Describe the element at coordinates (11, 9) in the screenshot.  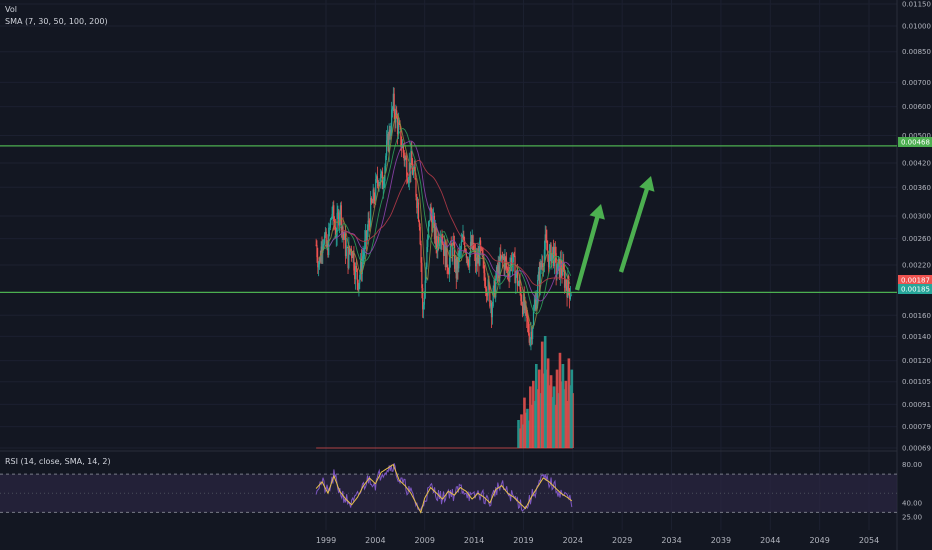
I see `volume-legend: Vol` at that location.